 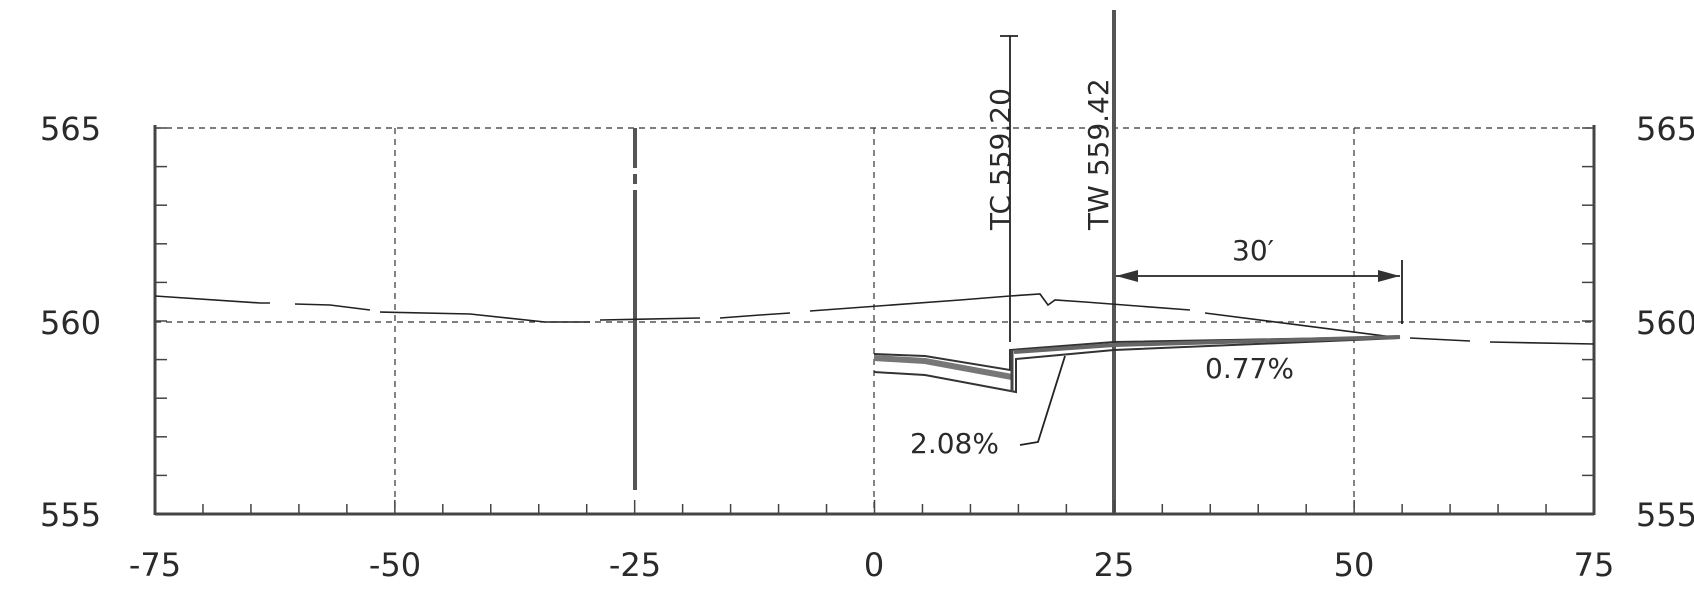 I want to click on y-axis-right: 565 560 555, so click(x=1665, y=322).